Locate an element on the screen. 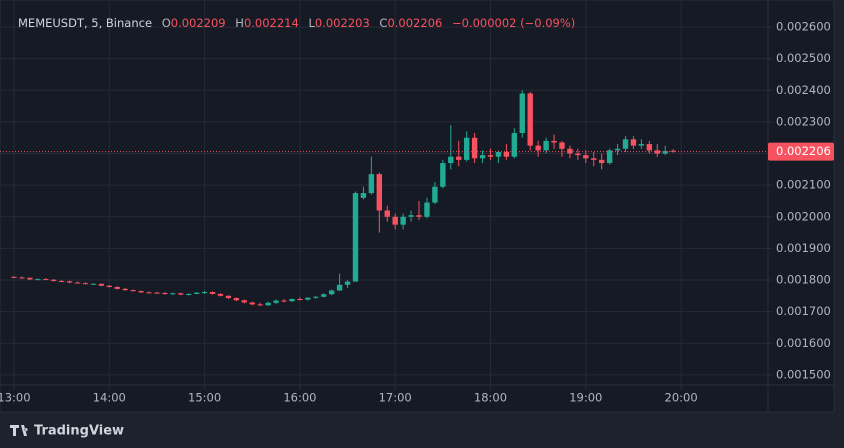 The width and height of the screenshot is (844, 448). x-tick-label: 17:00 is located at coordinates (395, 398).